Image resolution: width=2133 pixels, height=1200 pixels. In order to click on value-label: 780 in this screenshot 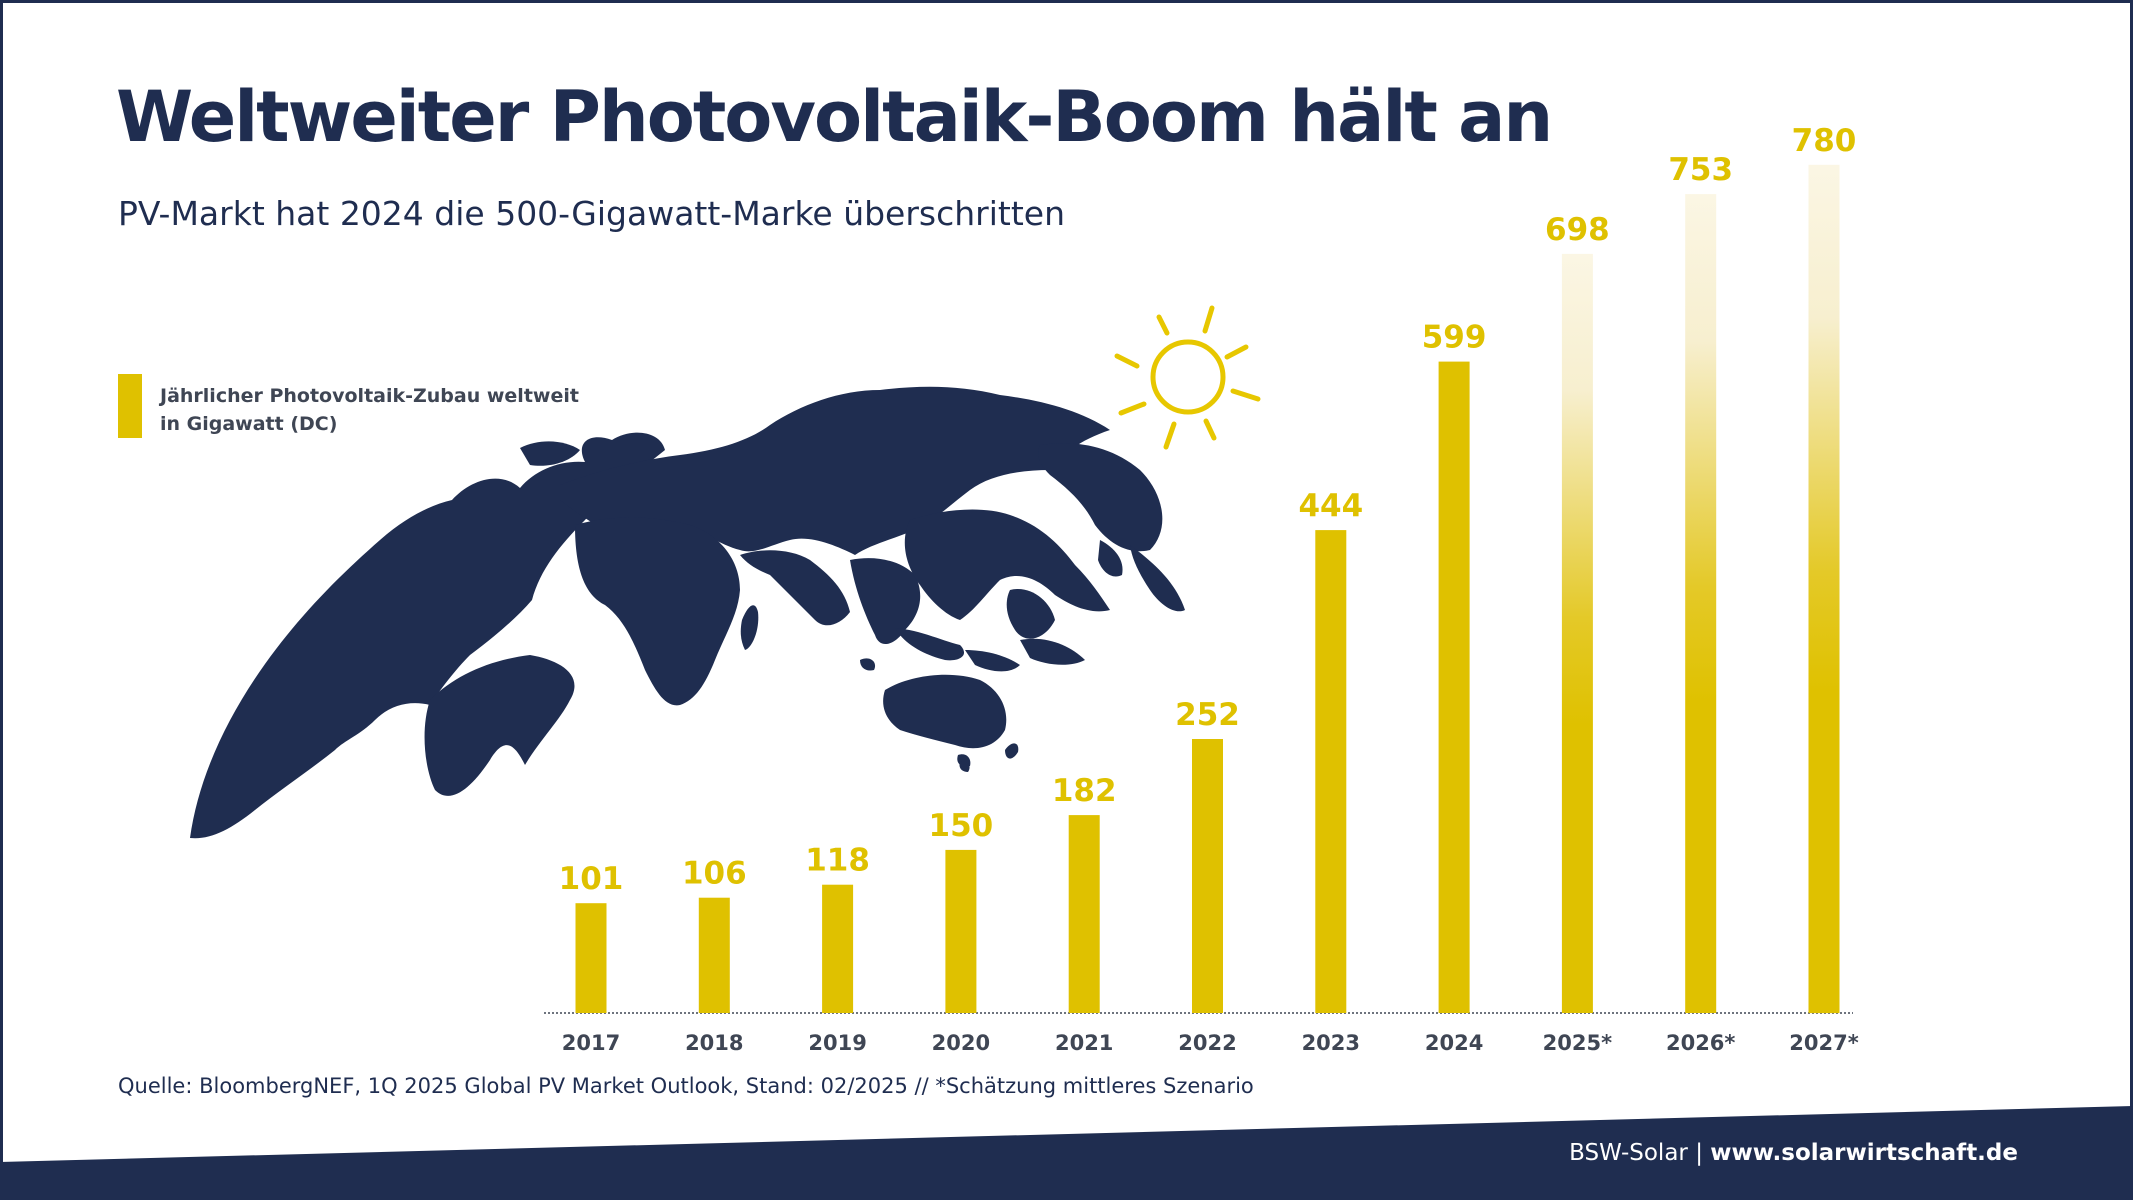, I will do `click(1824, 141)`.